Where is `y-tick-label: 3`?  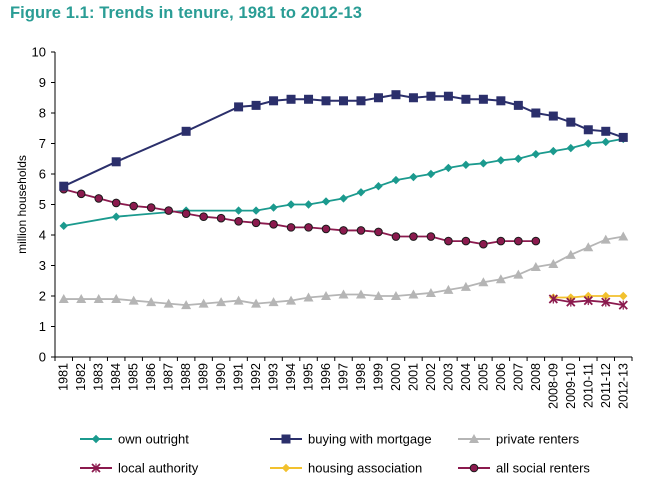
y-tick-label: 3 is located at coordinates (42, 265).